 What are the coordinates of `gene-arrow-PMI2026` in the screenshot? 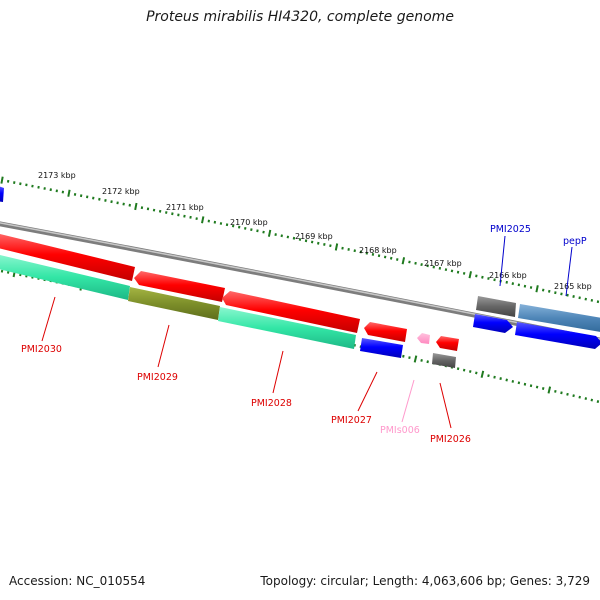 It's located at (447, 343).